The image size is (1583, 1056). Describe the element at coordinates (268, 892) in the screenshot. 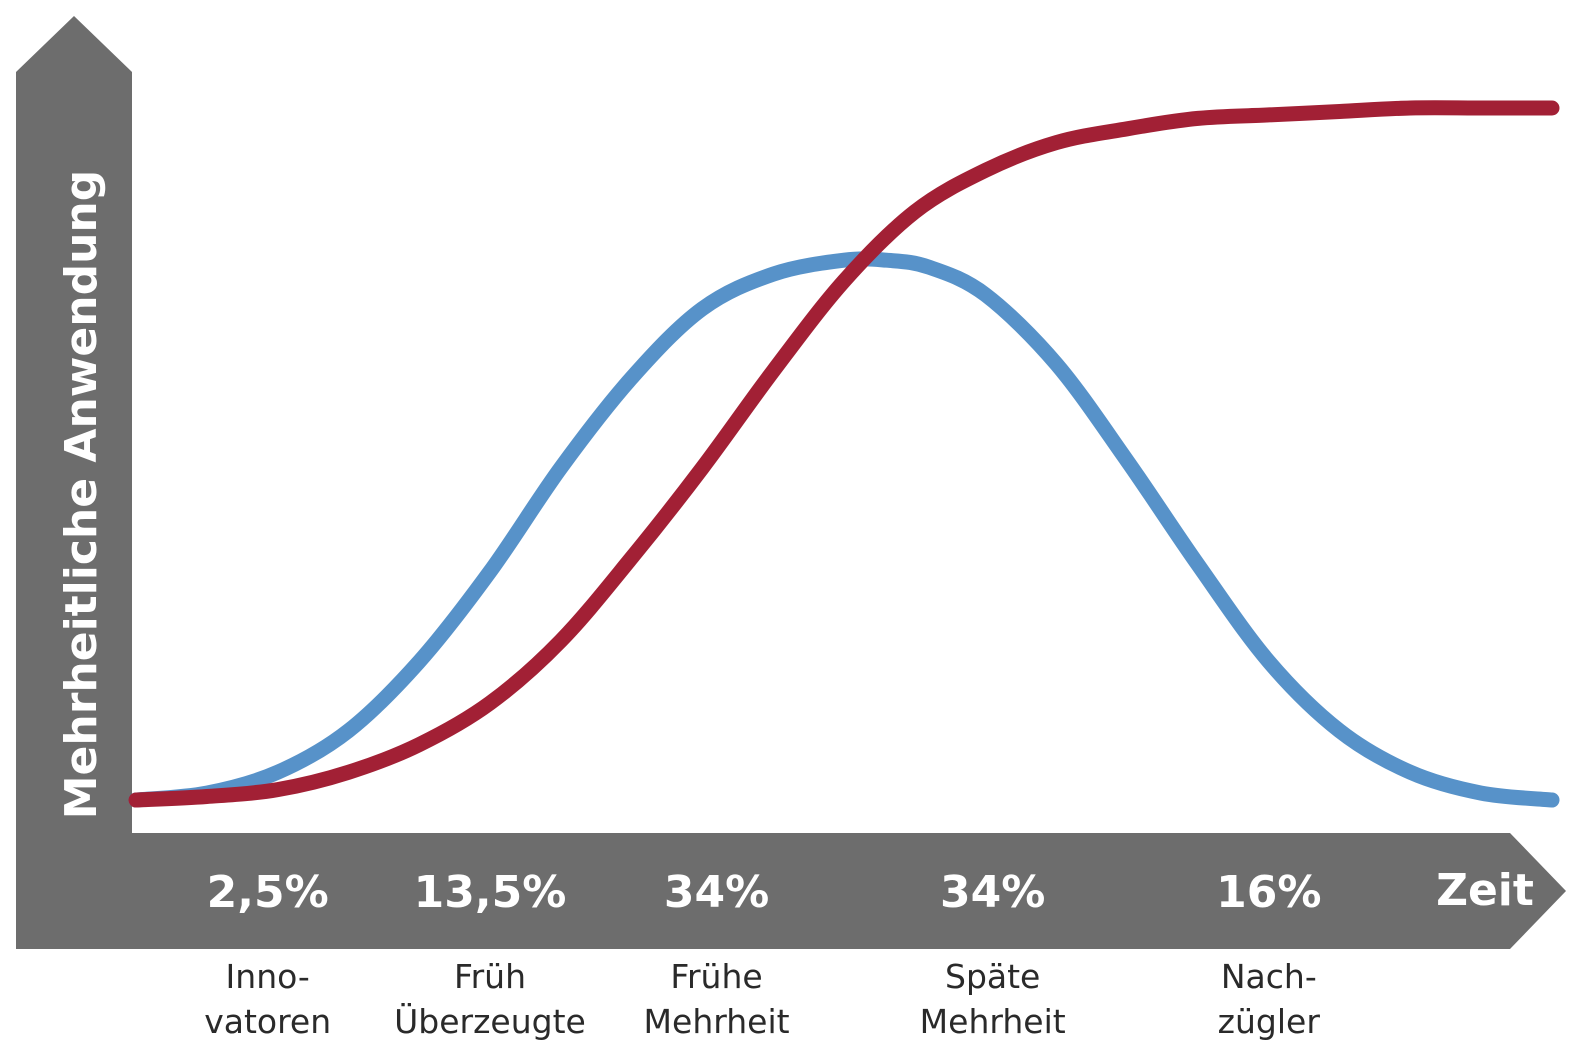

I see `segment-percent: 2,5%` at that location.